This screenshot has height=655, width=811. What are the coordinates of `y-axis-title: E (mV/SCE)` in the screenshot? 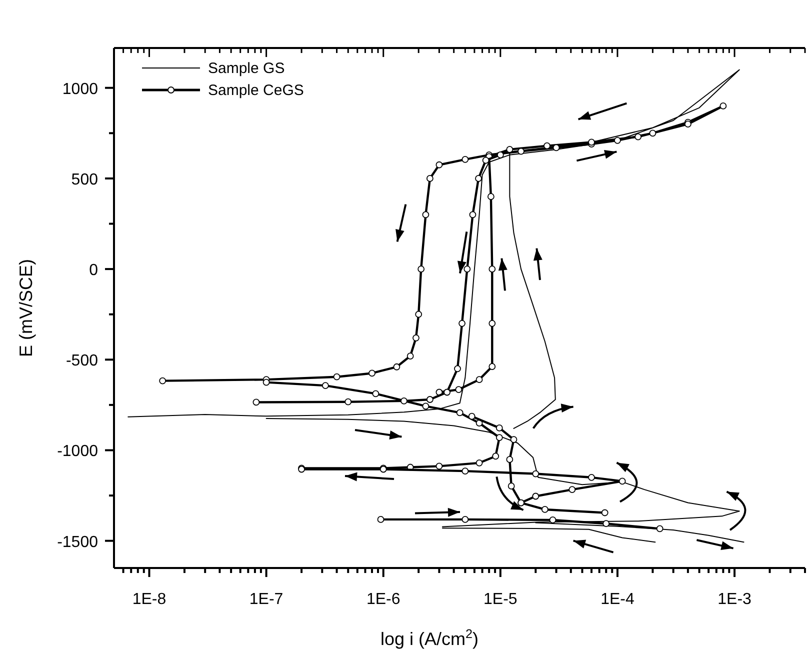 It's located at (26, 308).